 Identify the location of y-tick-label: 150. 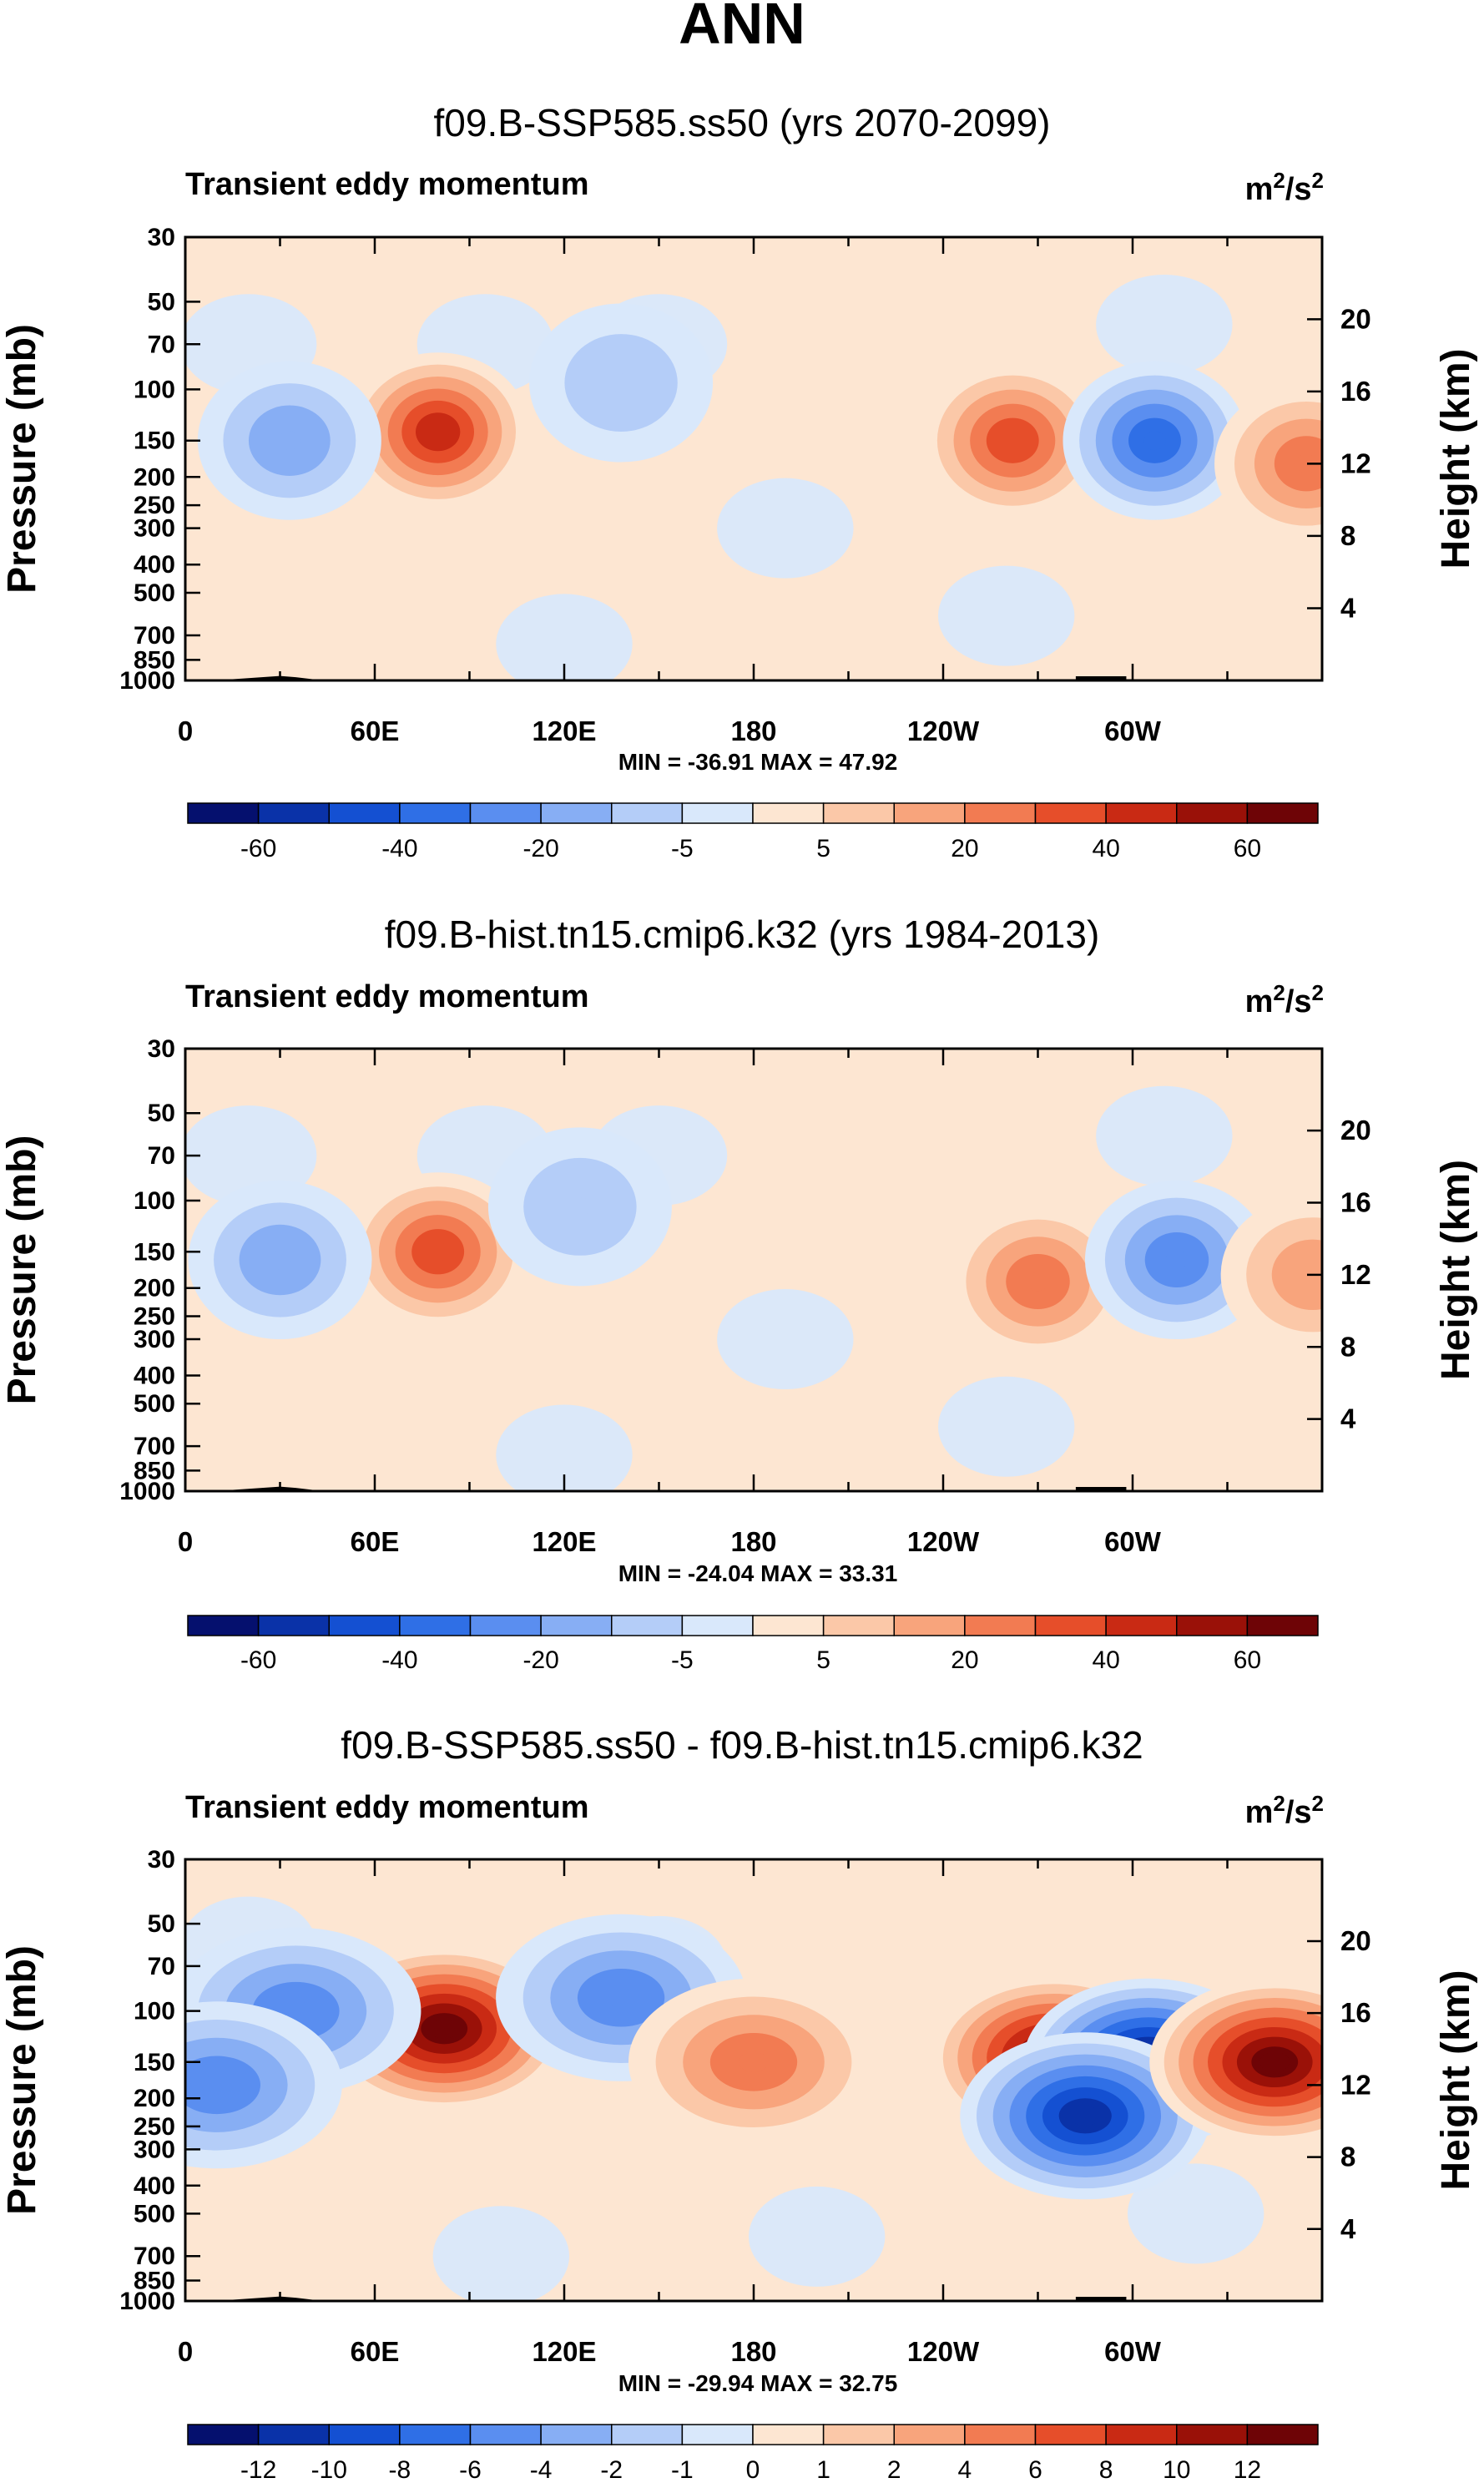
(154, 2062).